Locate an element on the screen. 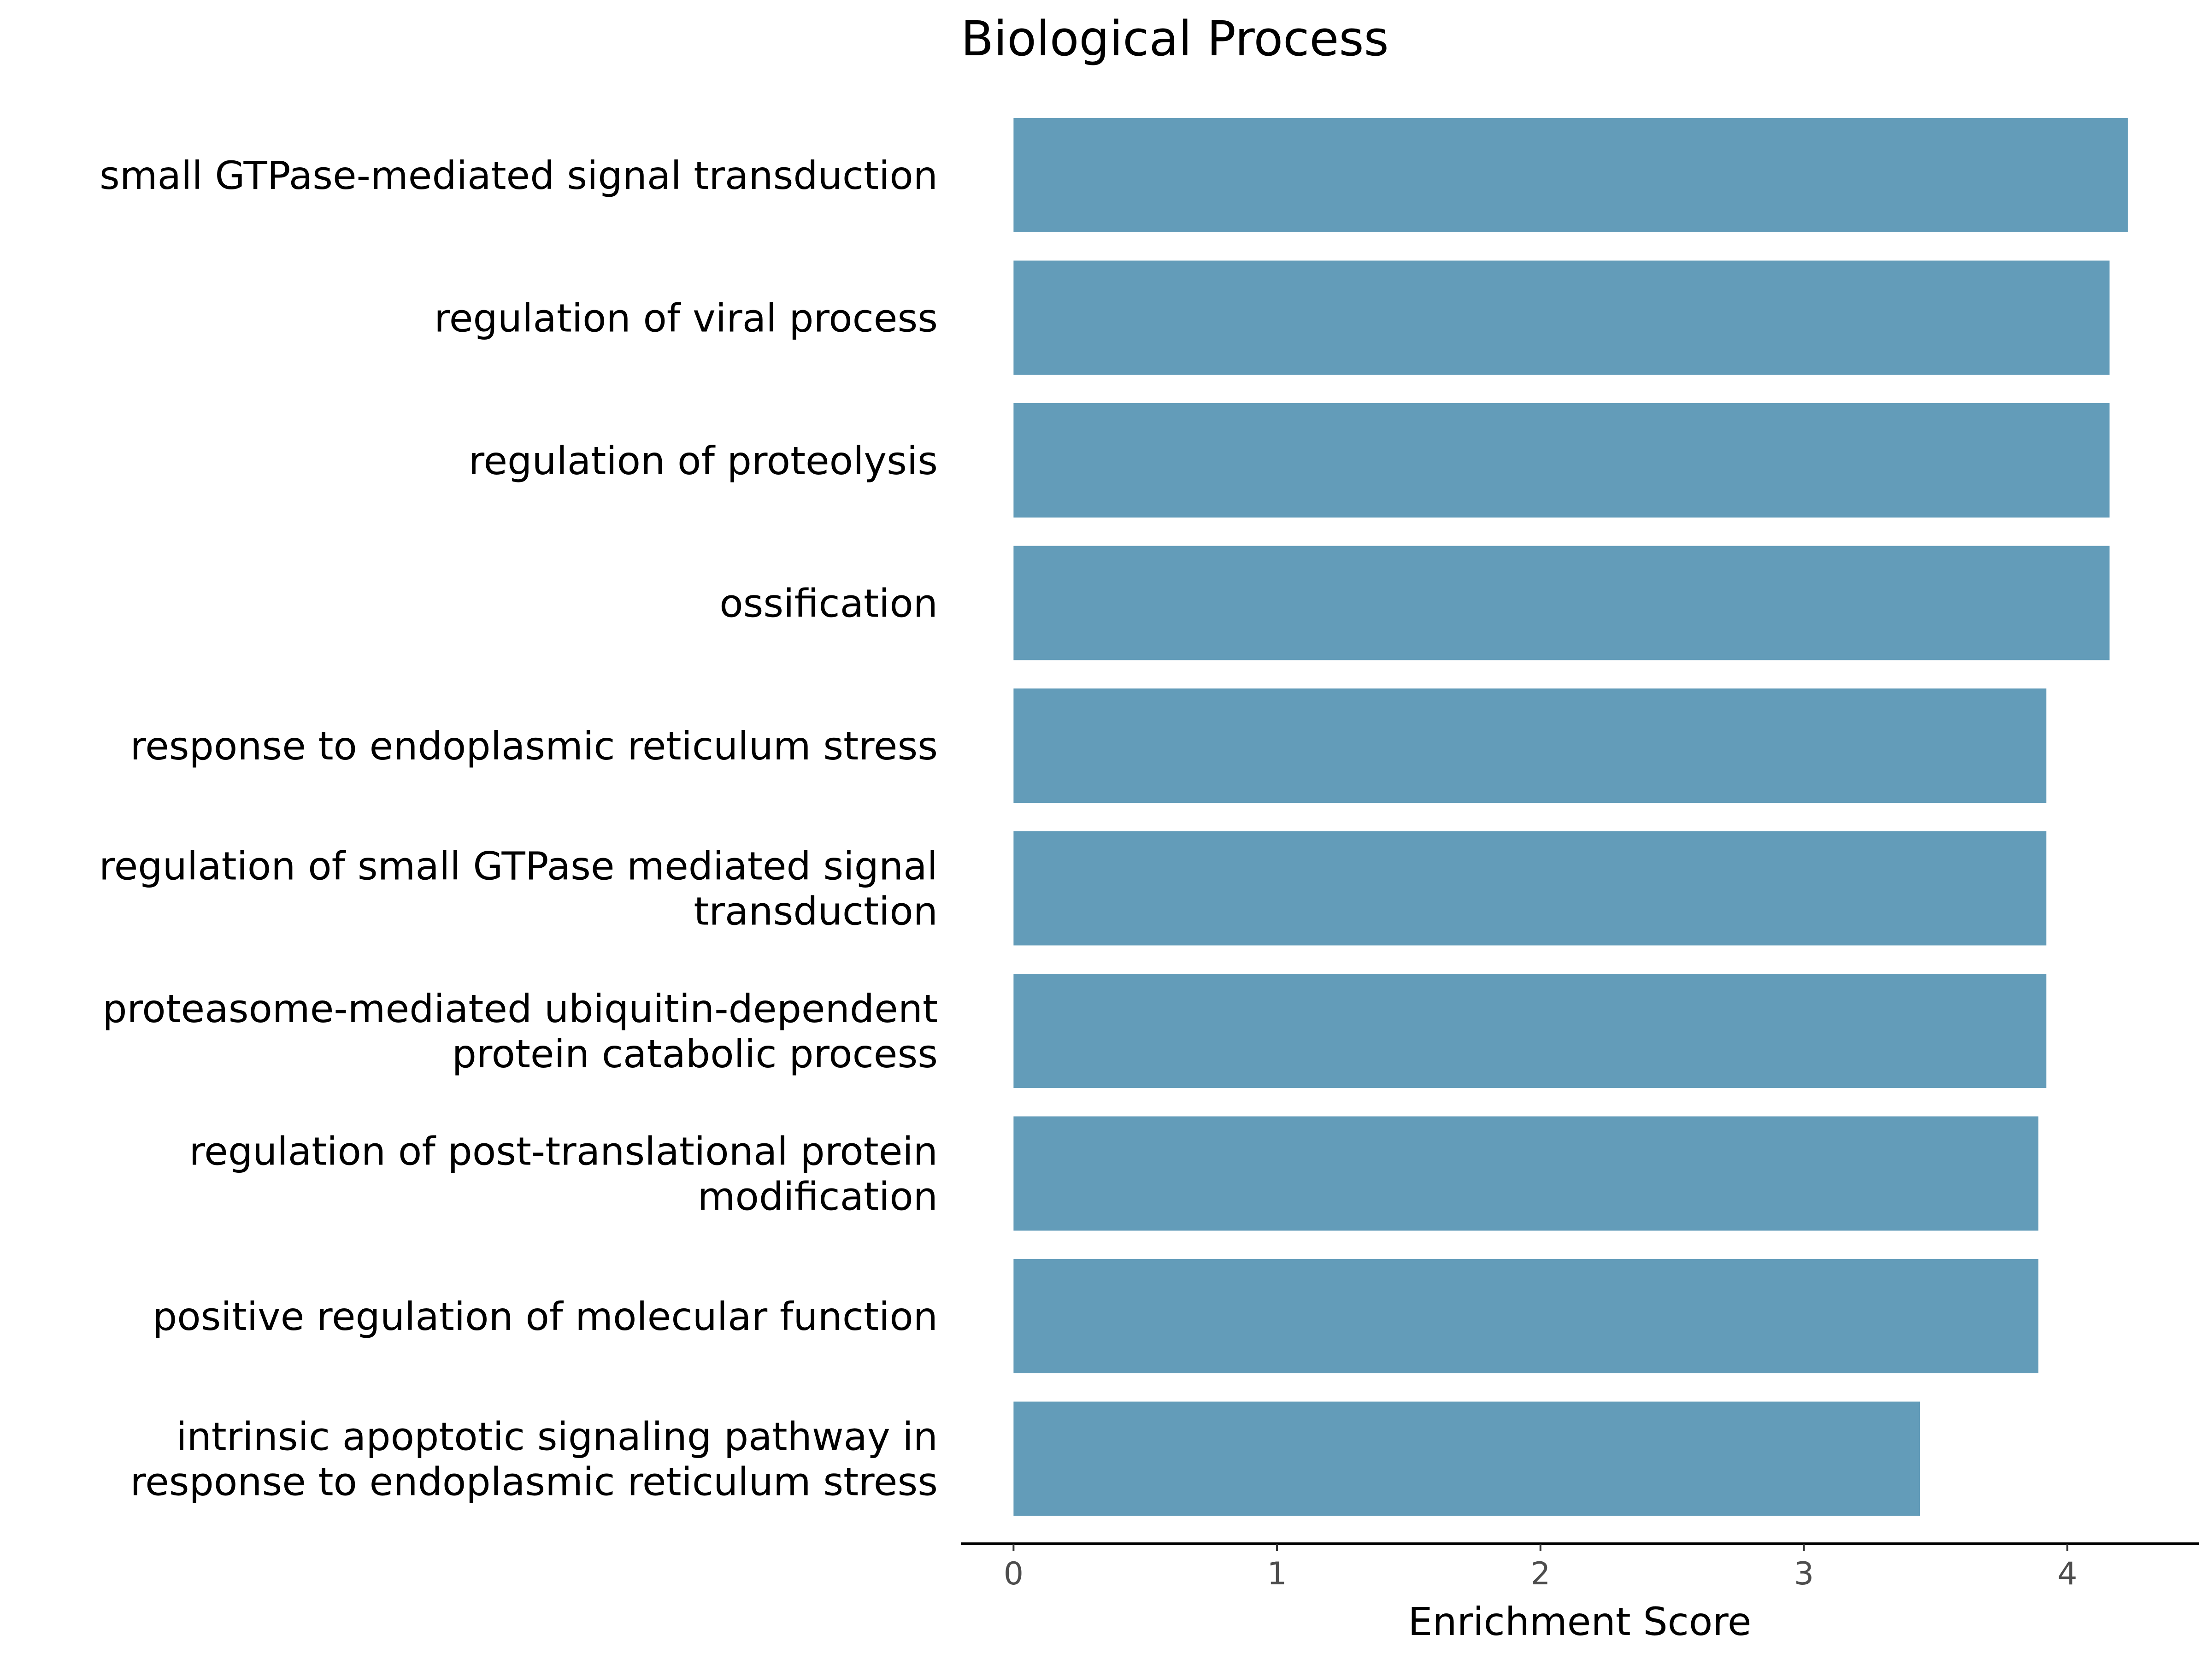 The height and width of the screenshot is (1659, 2212). x-tick-label: 0 is located at coordinates (1014, 1574).